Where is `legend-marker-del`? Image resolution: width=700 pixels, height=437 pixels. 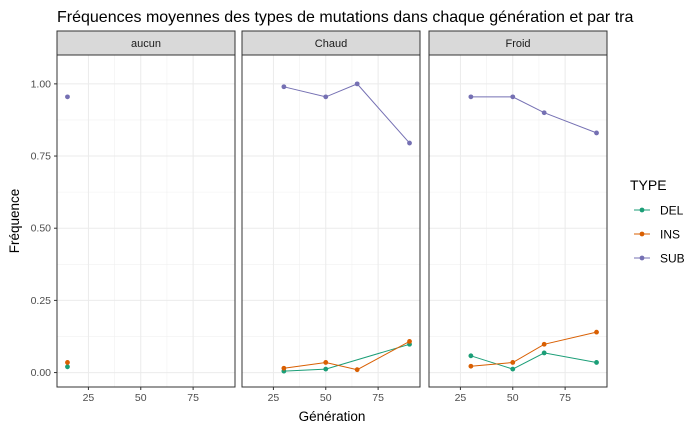
legend-marker-del is located at coordinates (642, 210).